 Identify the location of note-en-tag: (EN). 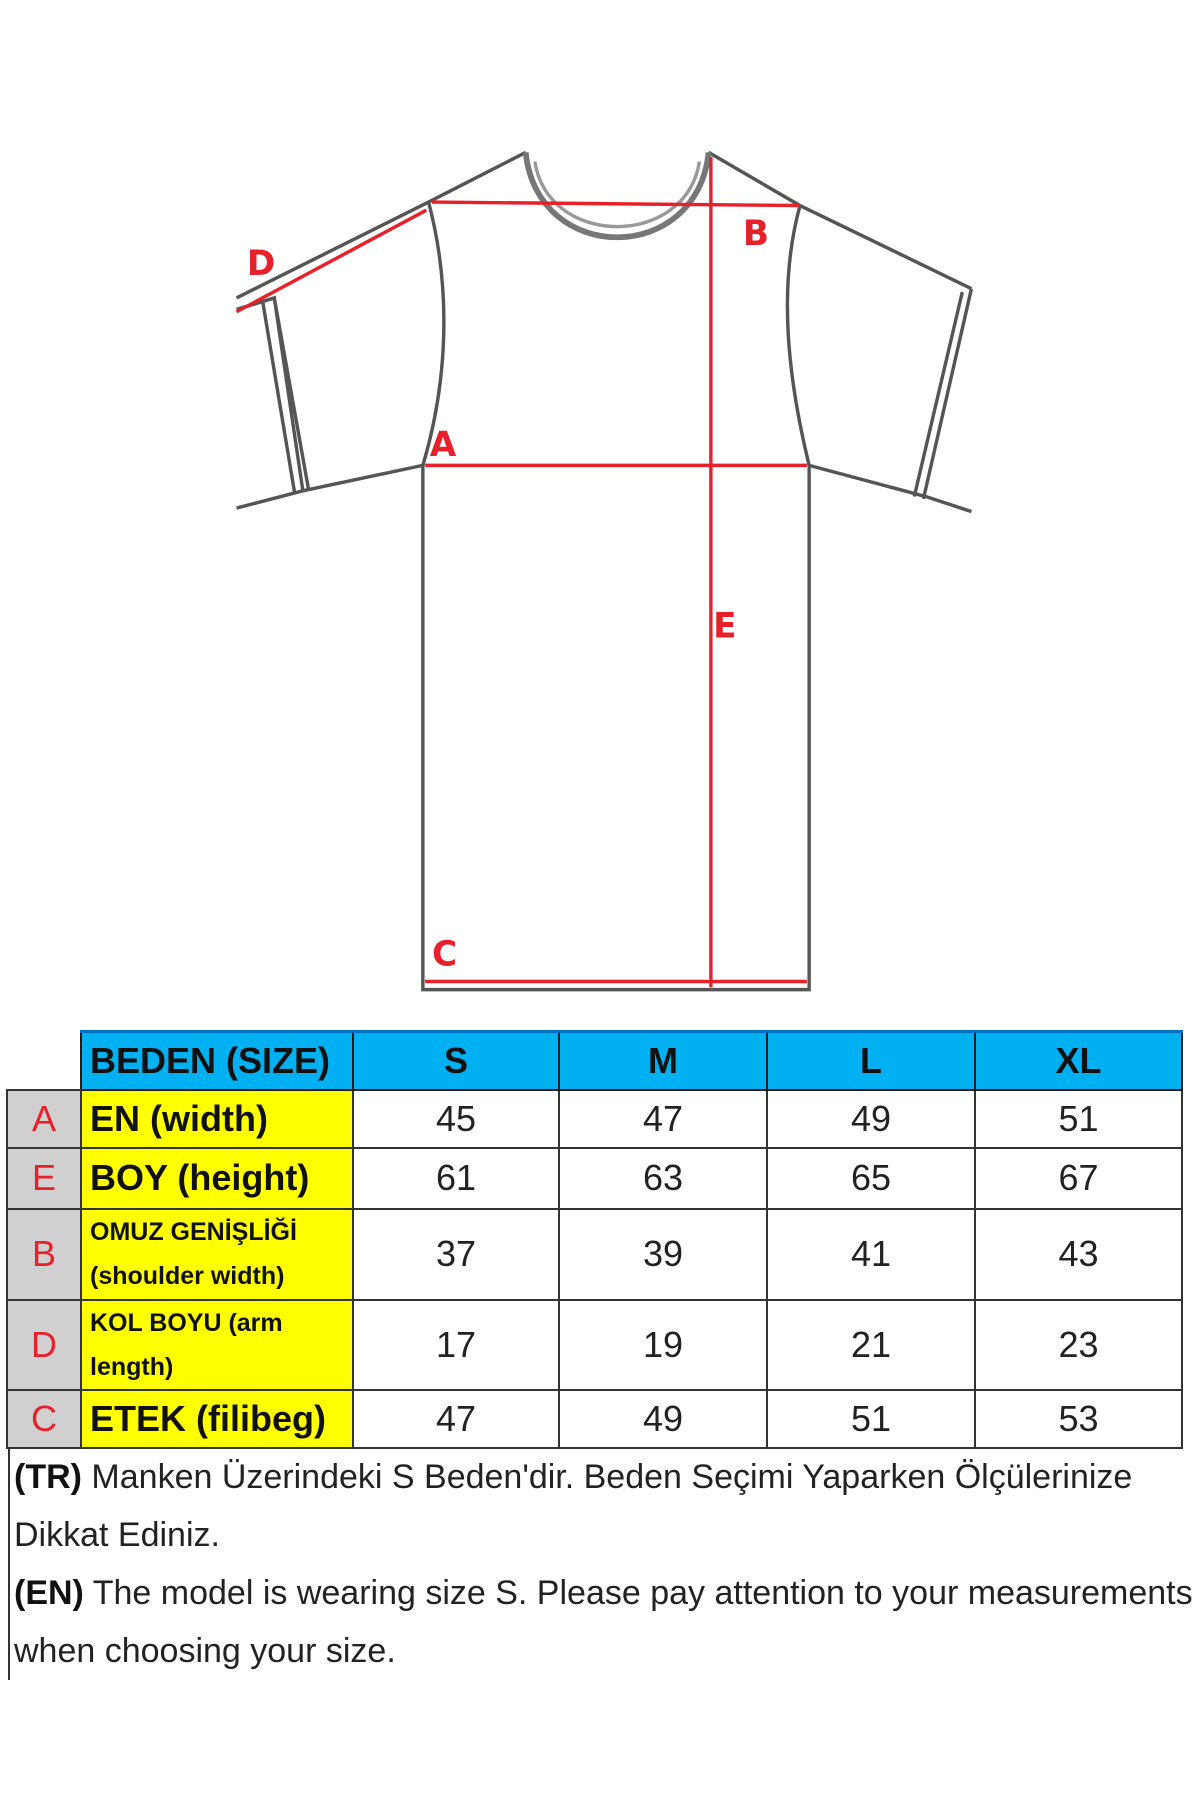
(49, 1593).